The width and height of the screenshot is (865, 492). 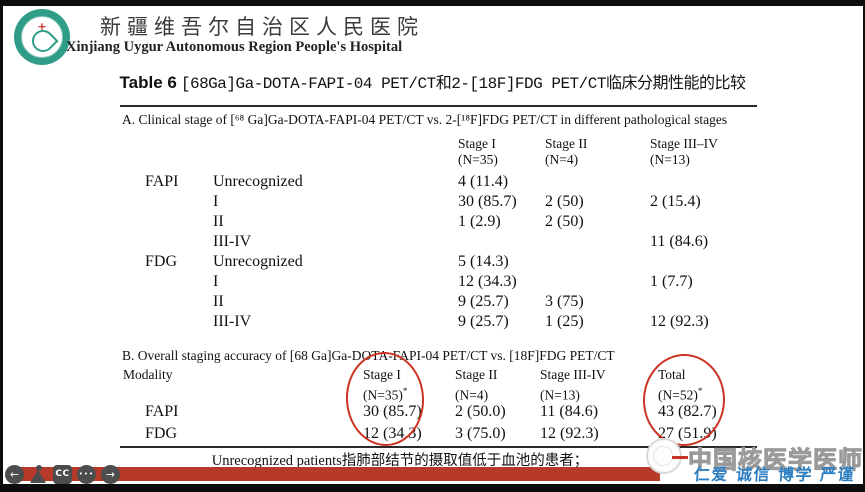 I want to click on attribution-person-icon, so click(x=38, y=474).